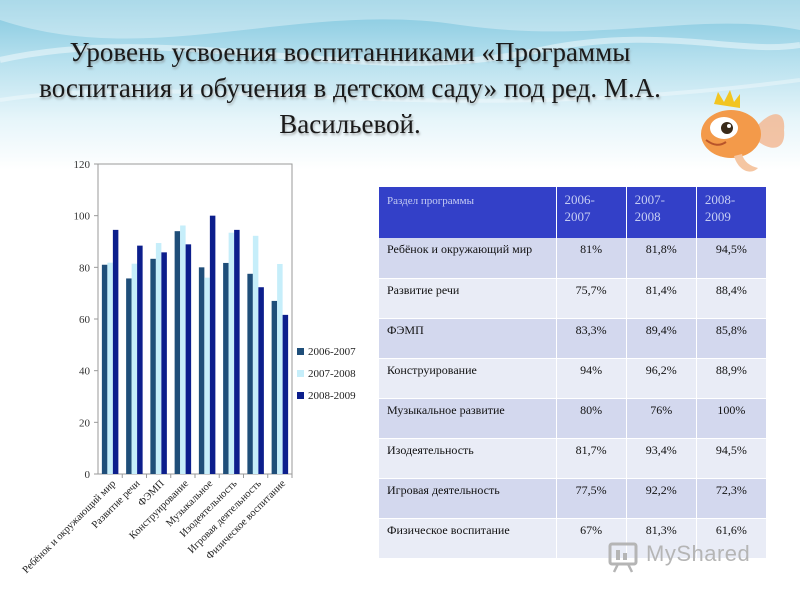 This screenshot has height=600, width=800. Describe the element at coordinates (85, 268) in the screenshot. I see `y-tick-label: 80` at that location.